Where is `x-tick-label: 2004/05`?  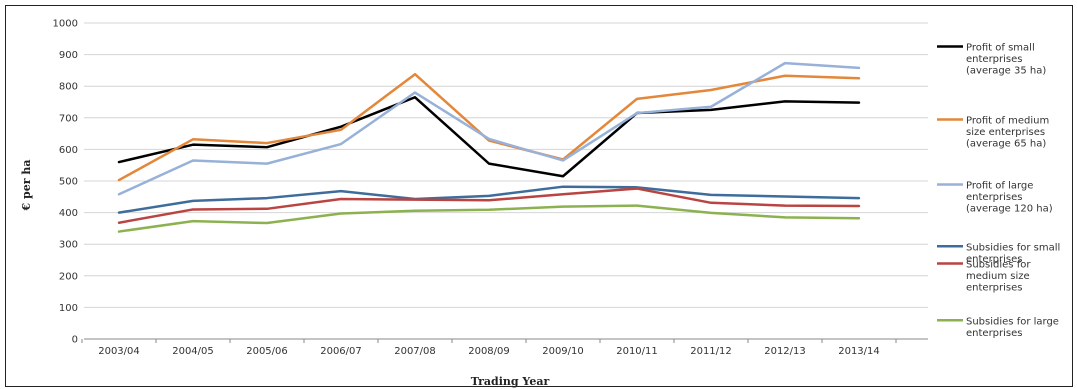
x-tick-label: 2004/05 is located at coordinates (193, 351).